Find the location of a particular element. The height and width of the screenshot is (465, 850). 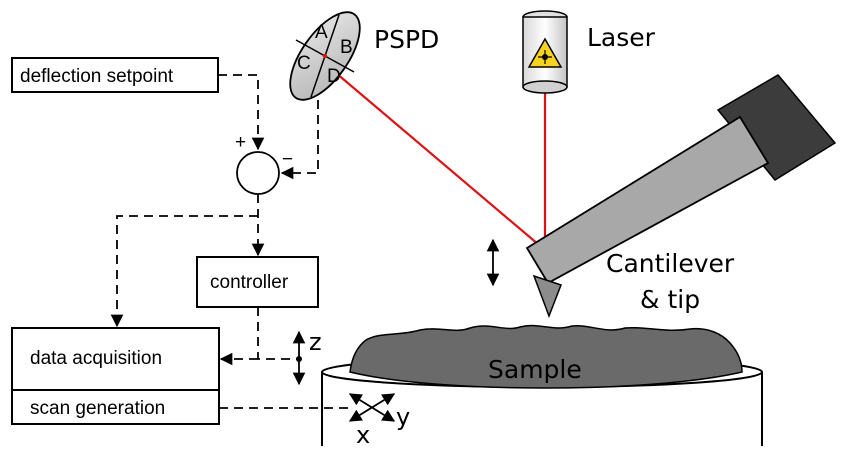

cantilever-label-line1: Cantilever is located at coordinates (670, 263).